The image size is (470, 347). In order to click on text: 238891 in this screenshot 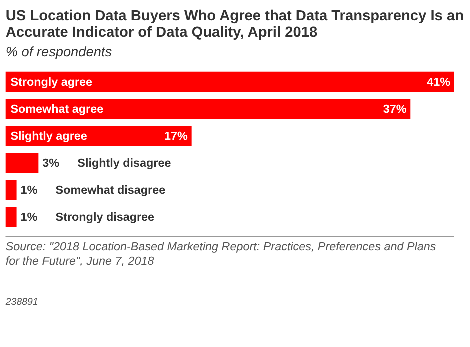, I will do `click(21, 302)`.